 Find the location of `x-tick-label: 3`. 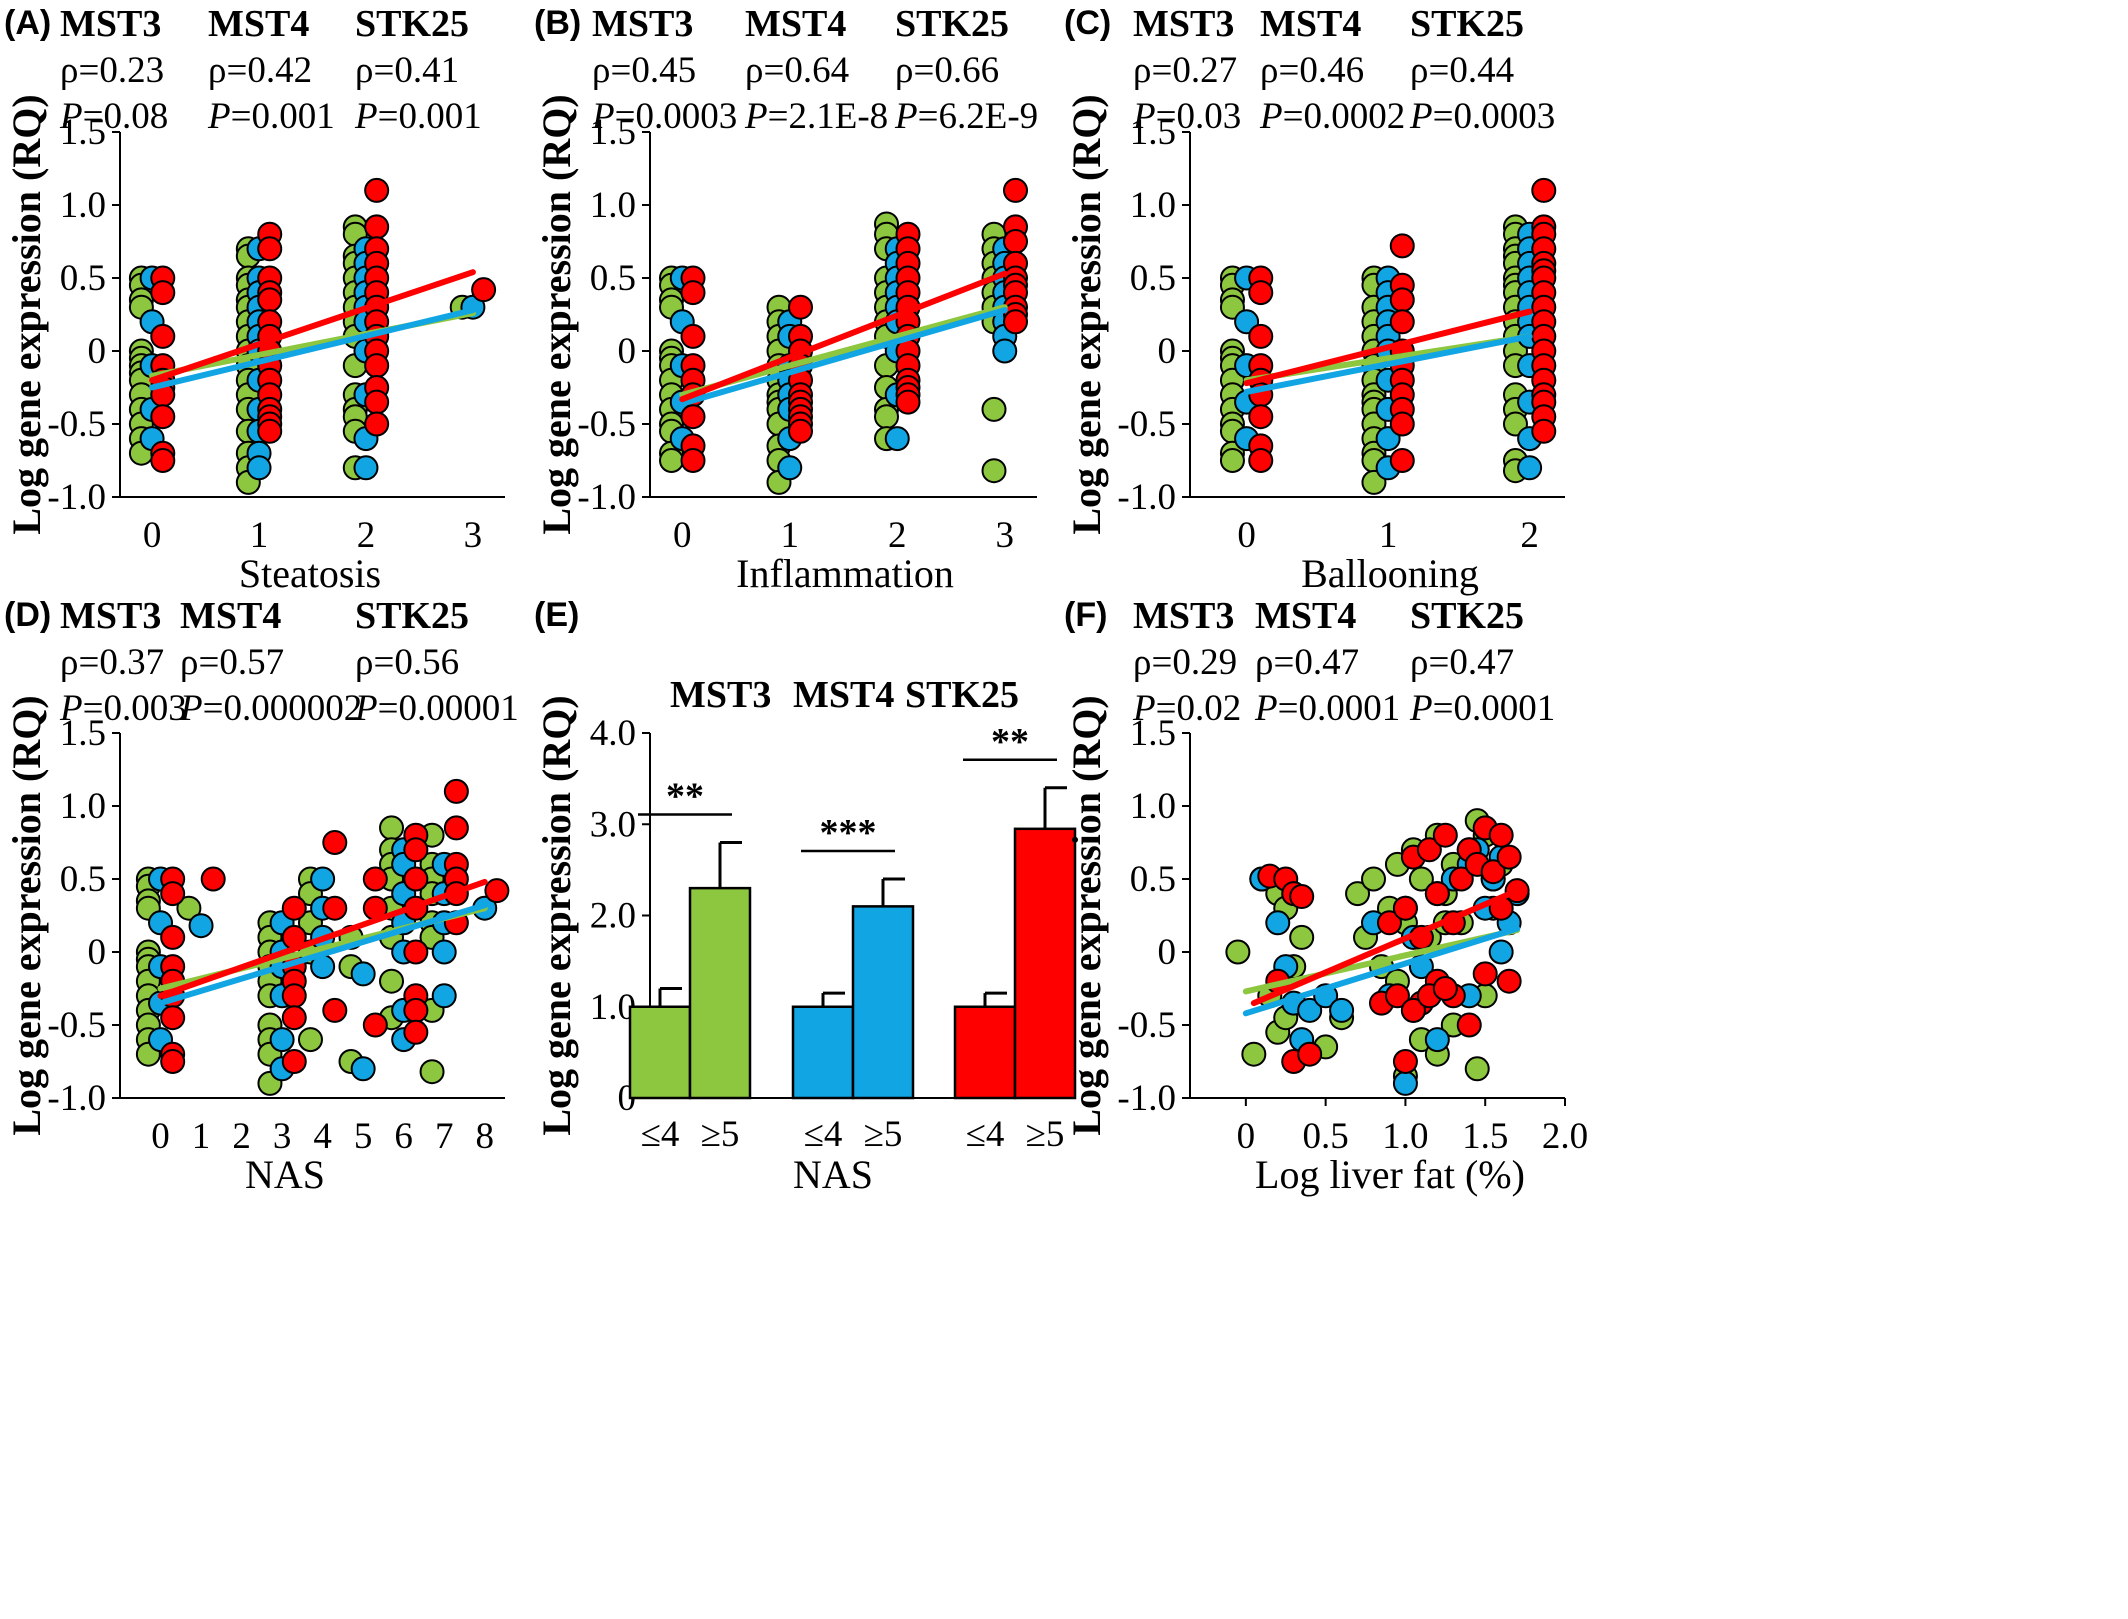

x-tick-label: 3 is located at coordinates (473, 535).